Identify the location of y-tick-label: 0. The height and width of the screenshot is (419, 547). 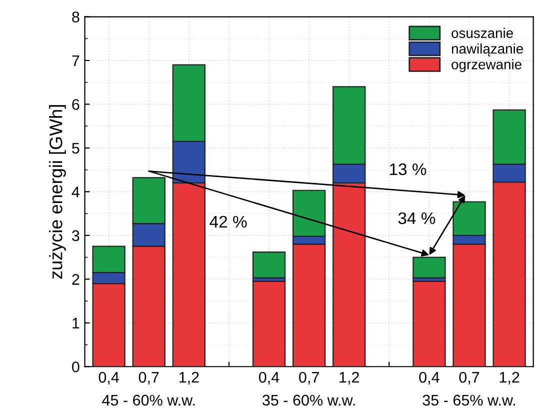
(76, 366).